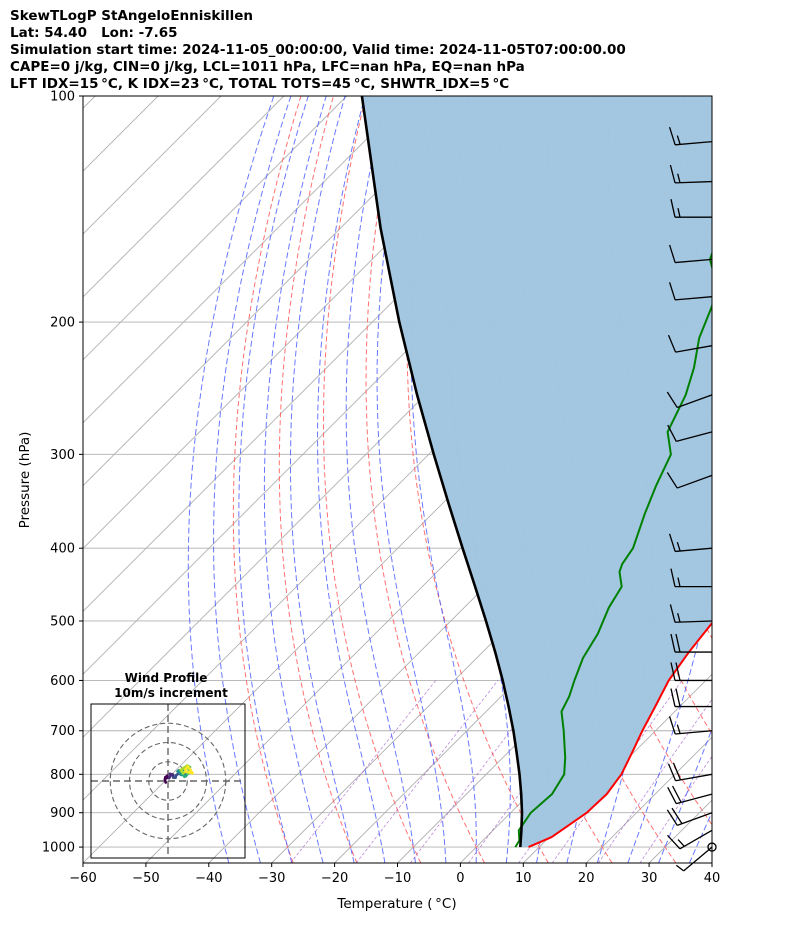 This screenshot has width=794, height=937. What do you see at coordinates (271, 878) in the screenshot?
I see `x-tick-label: −30` at bounding box center [271, 878].